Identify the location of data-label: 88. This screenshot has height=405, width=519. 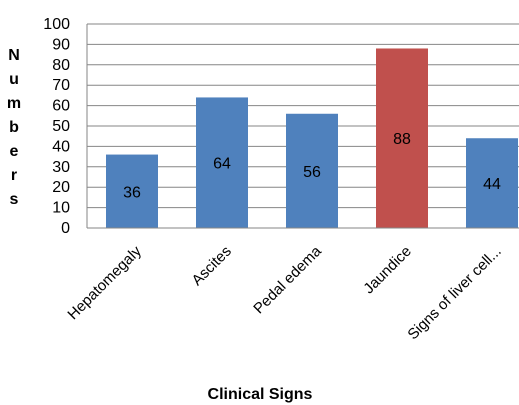
(402, 139).